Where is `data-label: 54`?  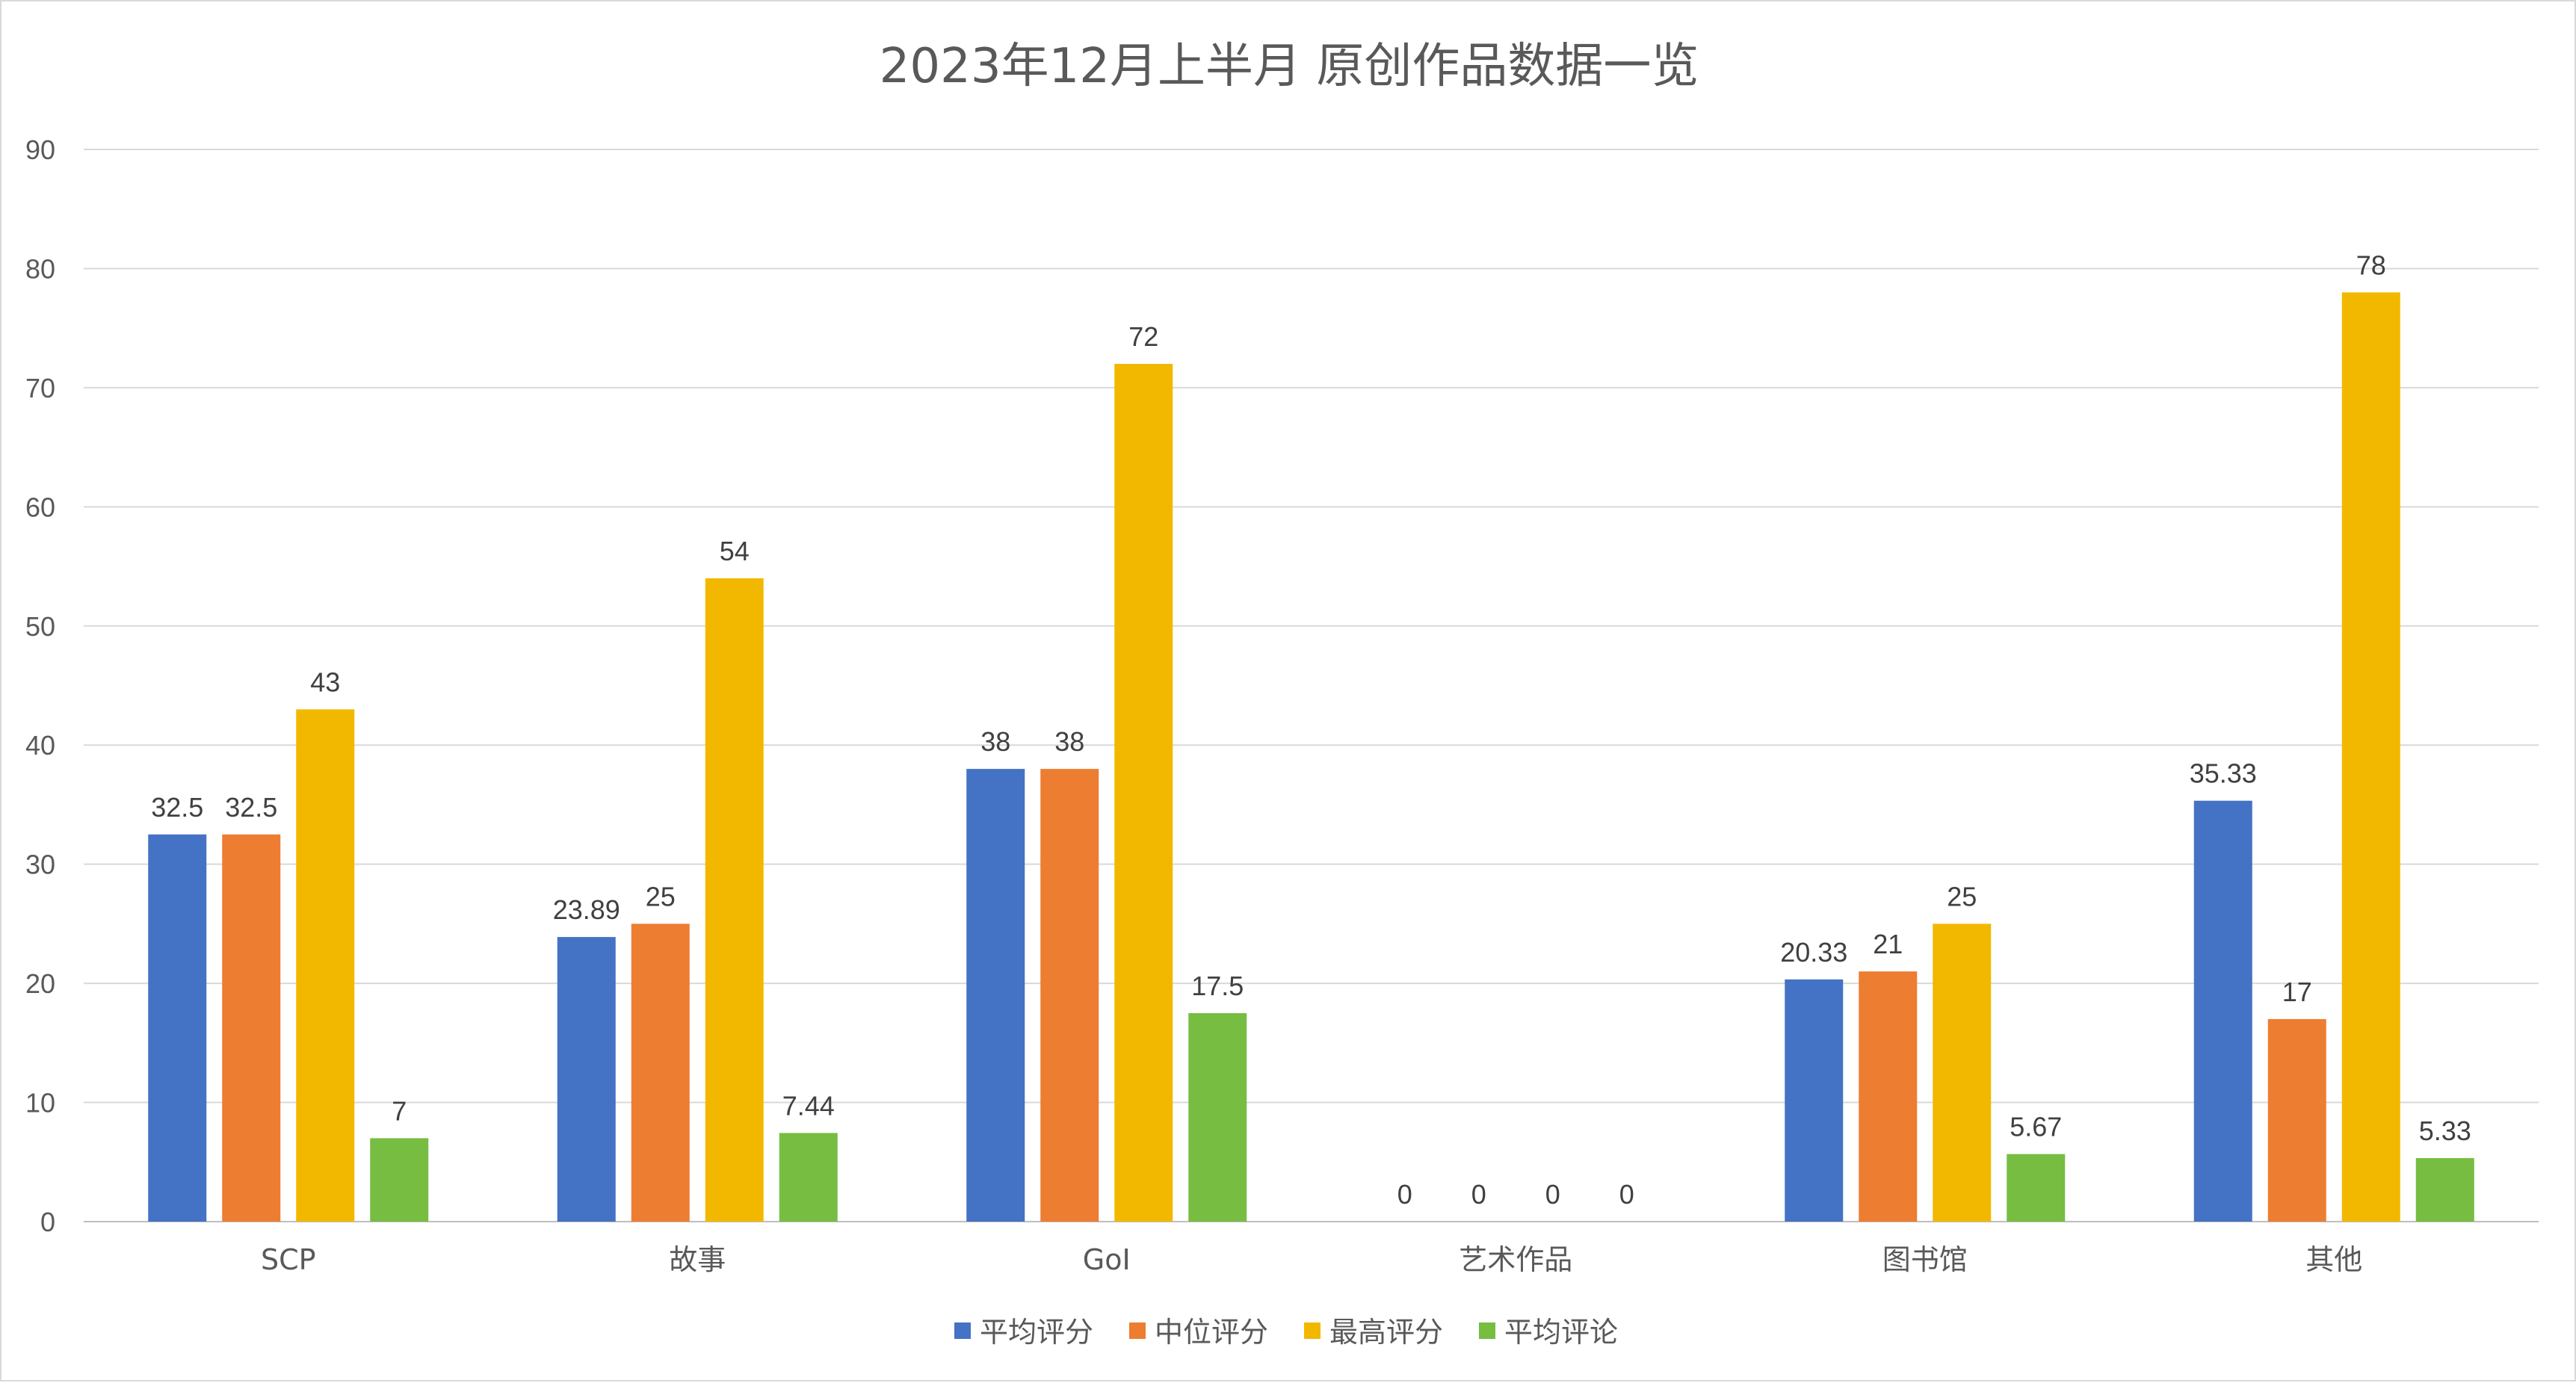
data-label: 54 is located at coordinates (735, 551).